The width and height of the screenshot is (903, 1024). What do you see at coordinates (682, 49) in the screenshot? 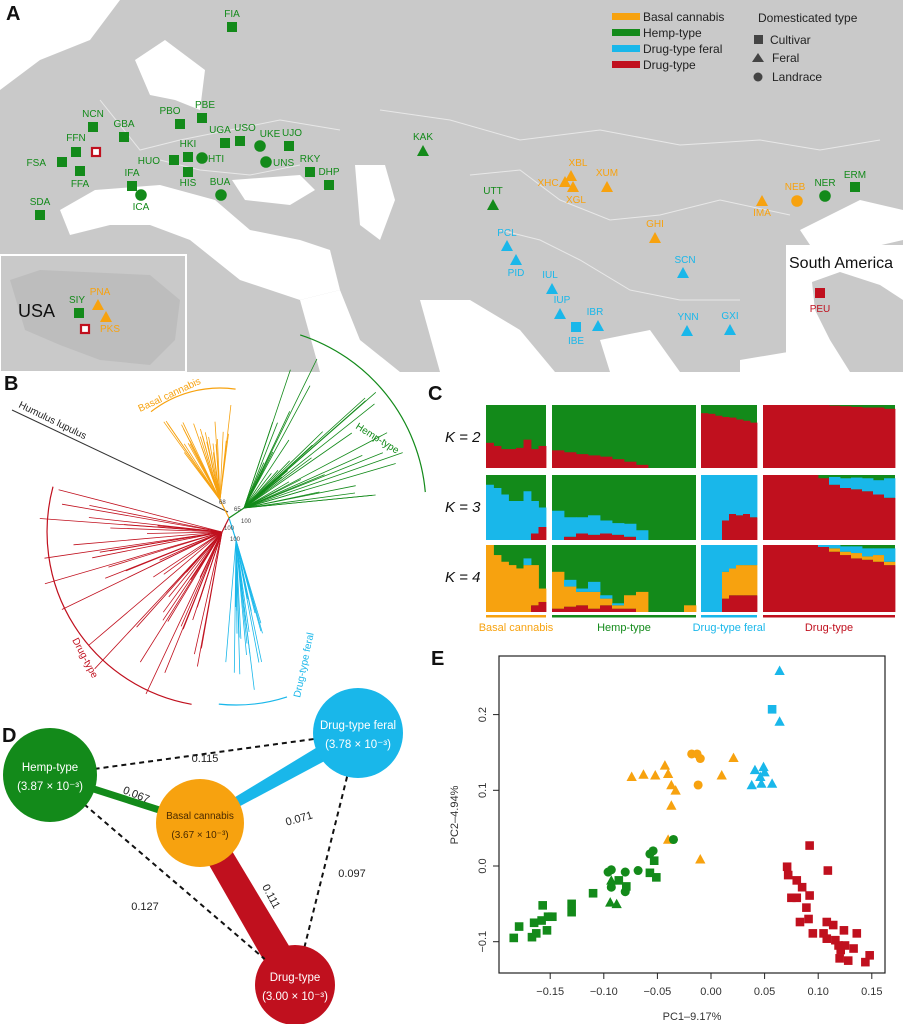
I see `legend-label: Drug-type feral` at bounding box center [682, 49].